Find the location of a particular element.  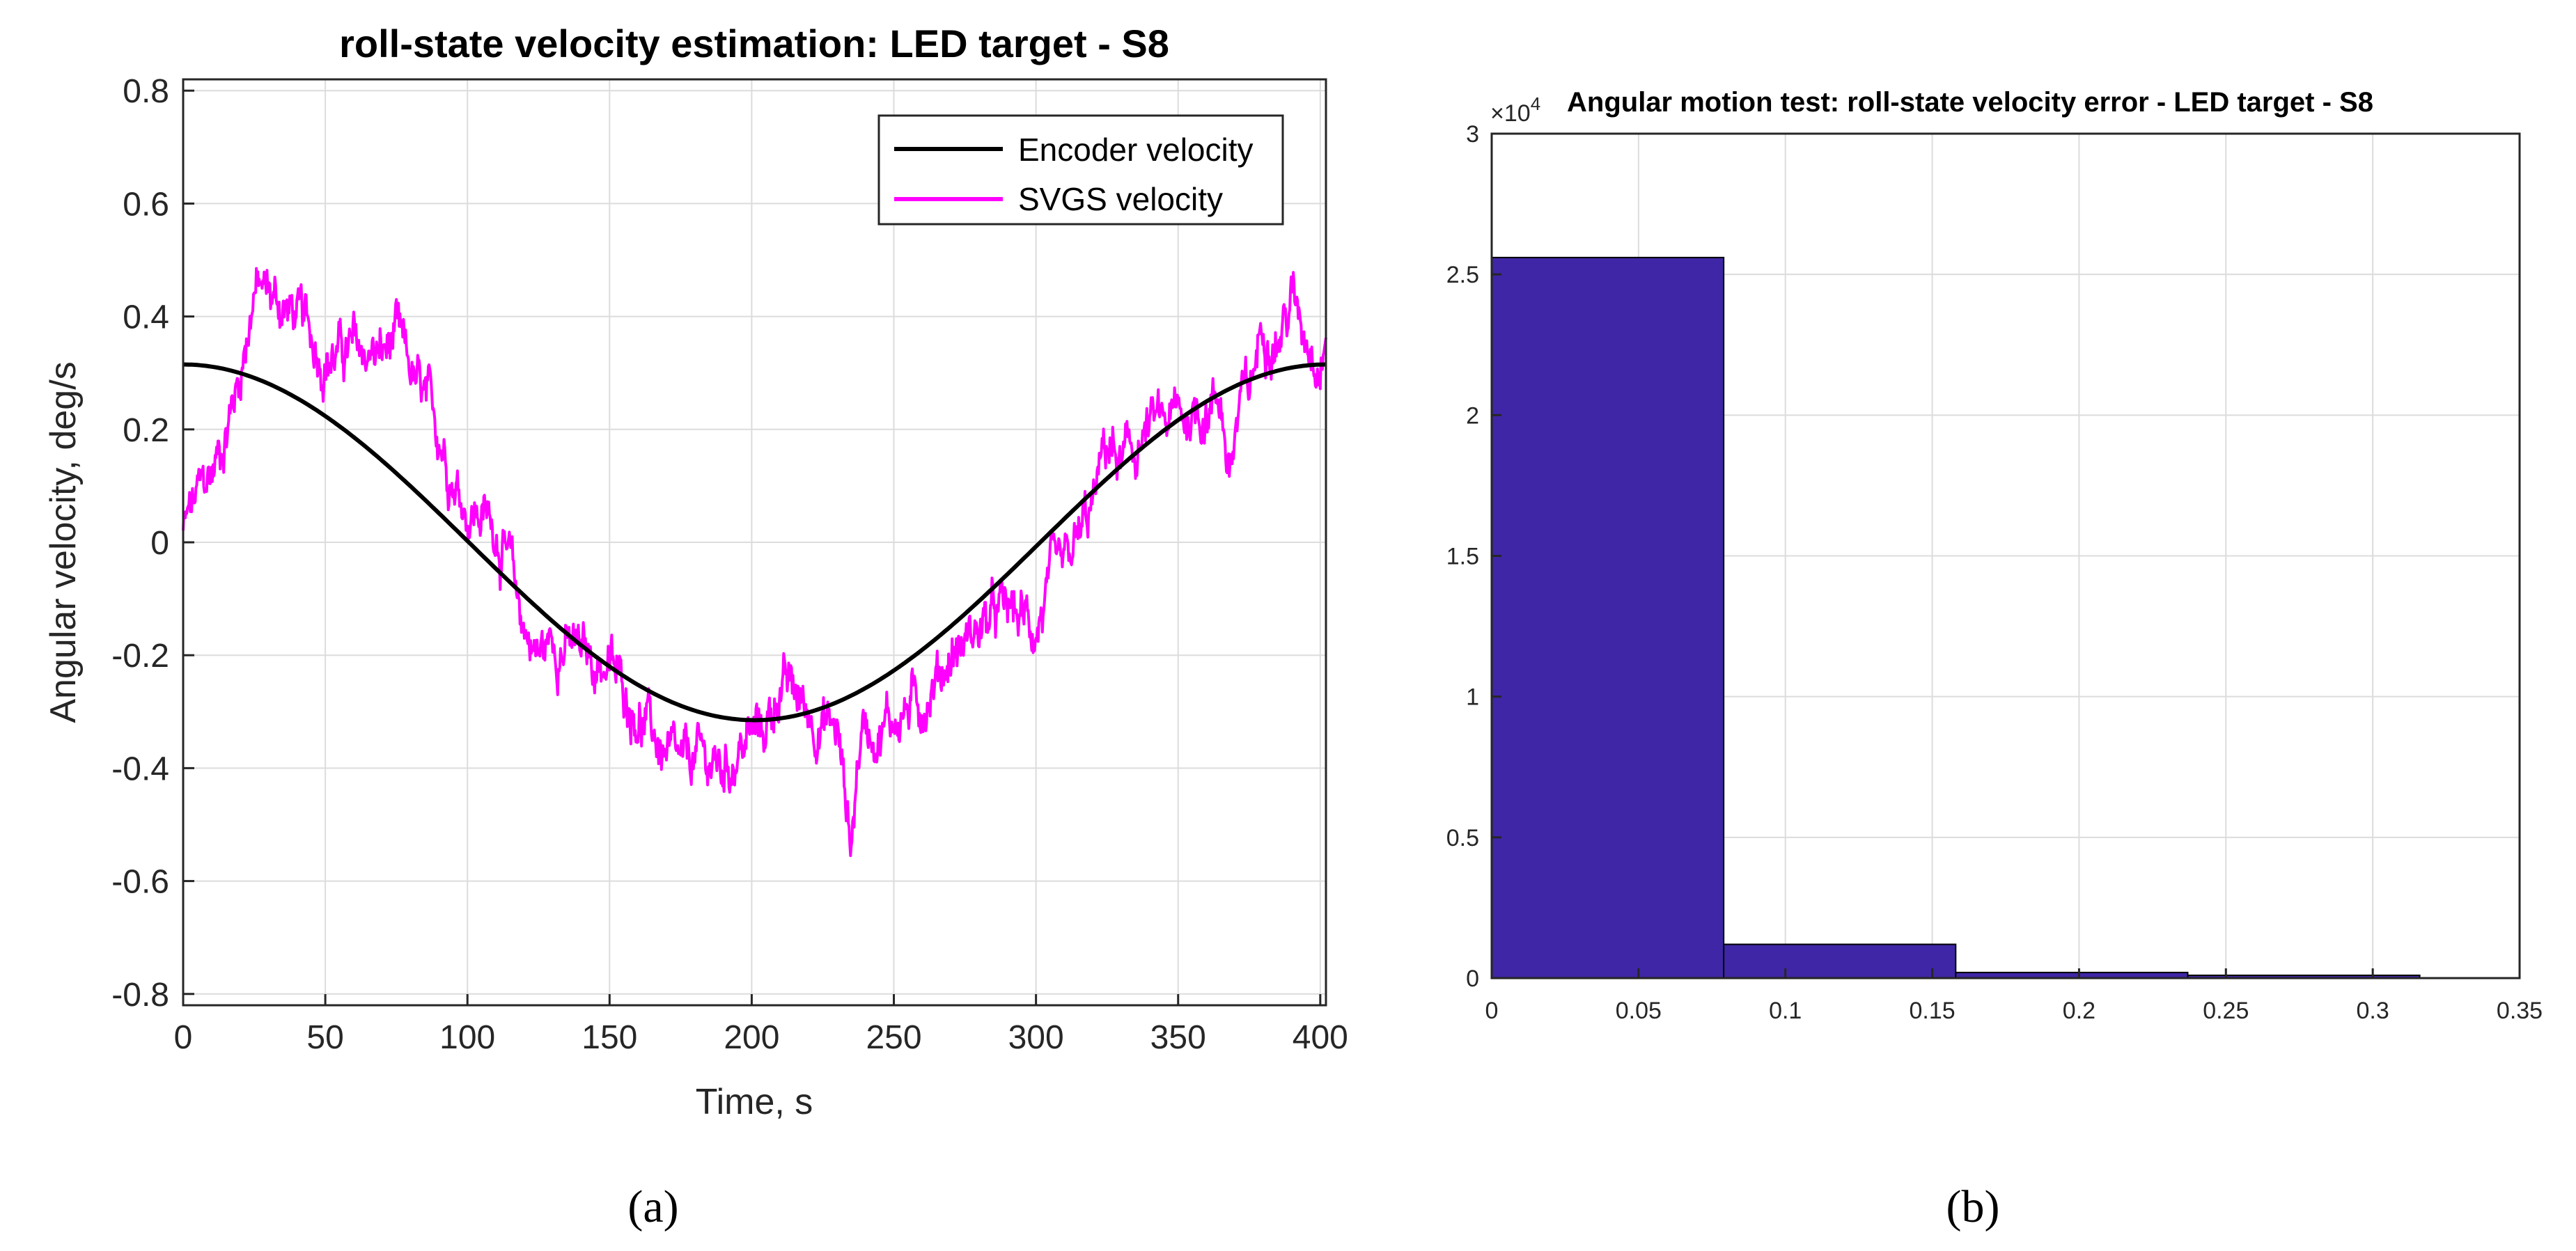

histogram-y-tick-label: 0 is located at coordinates (1473, 979).